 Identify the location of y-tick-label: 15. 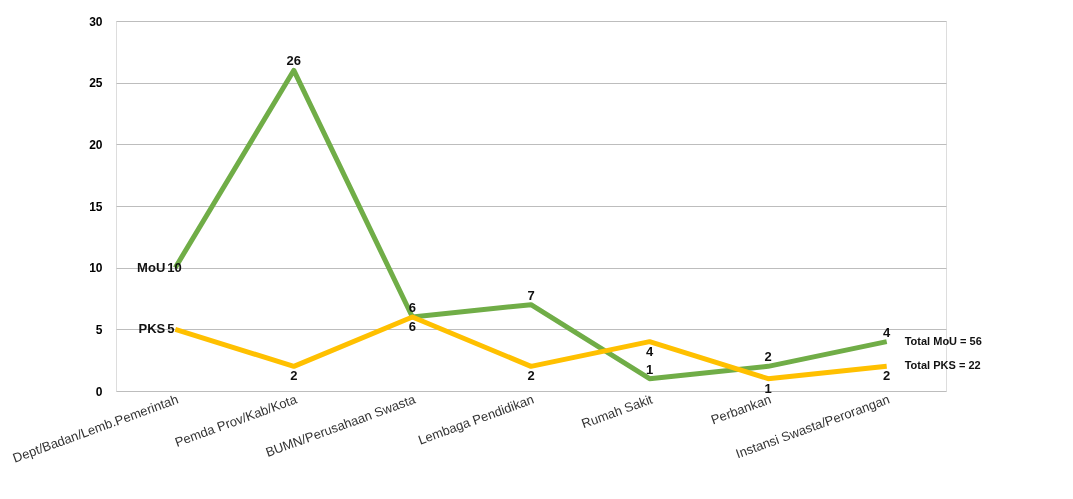
(96, 206).